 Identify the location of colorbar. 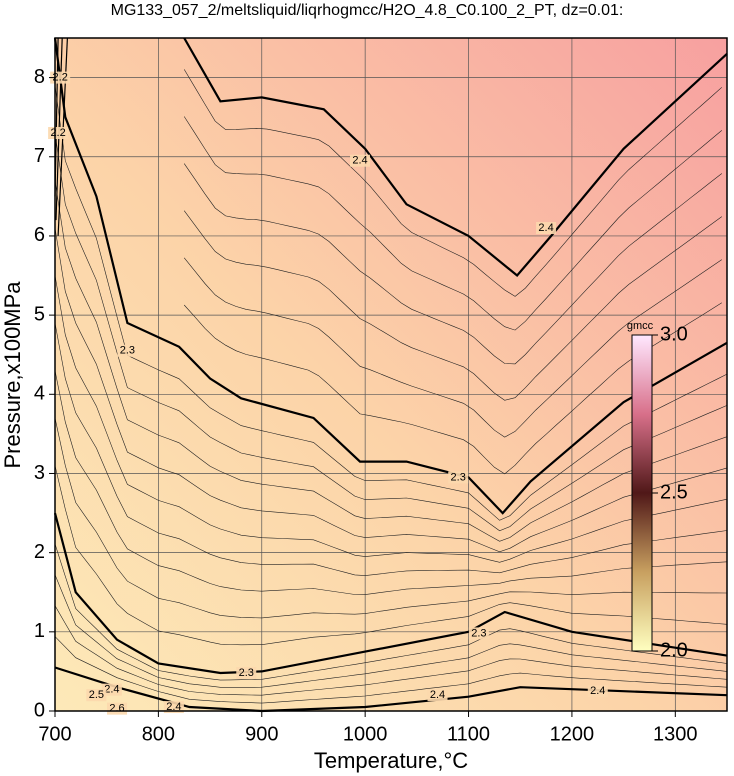
(642, 493).